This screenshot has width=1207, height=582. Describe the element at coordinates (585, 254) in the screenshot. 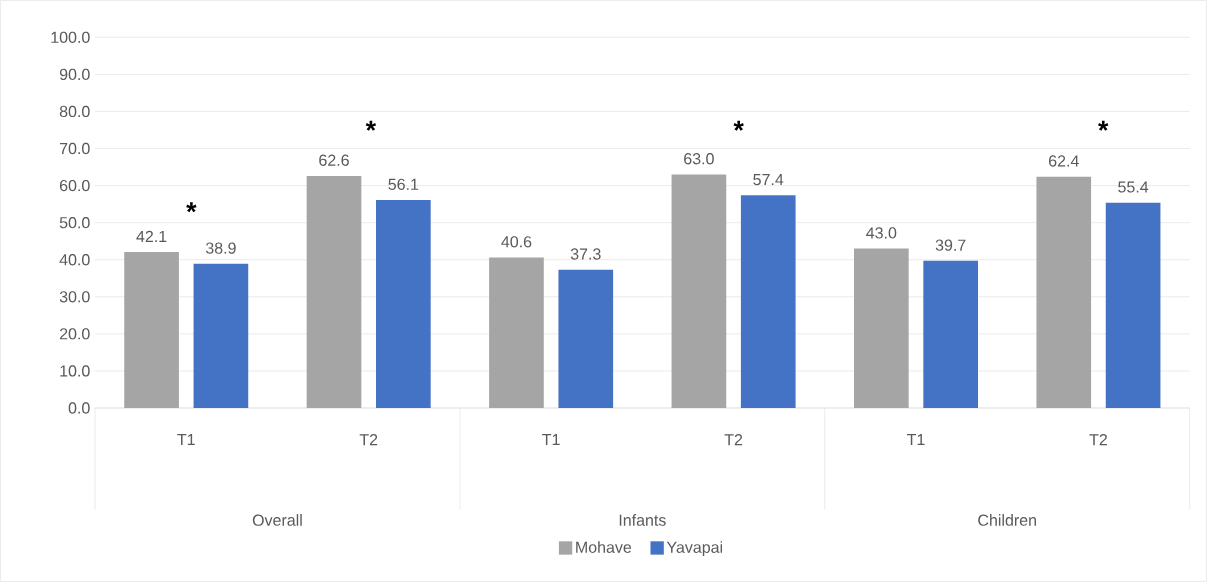

I see `data-label: 37.3` at that location.